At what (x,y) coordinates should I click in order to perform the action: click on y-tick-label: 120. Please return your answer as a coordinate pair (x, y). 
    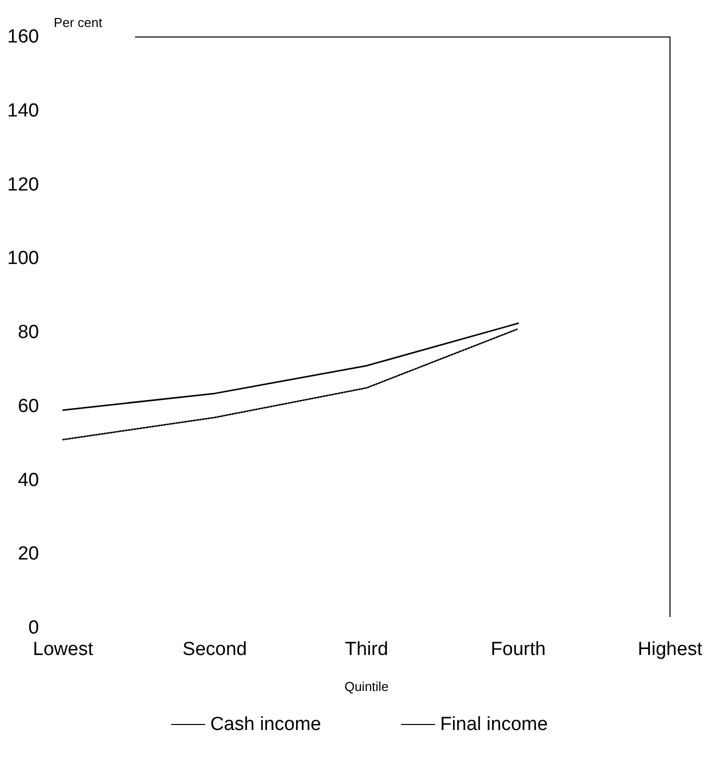
    Looking at the image, I should click on (23, 185).